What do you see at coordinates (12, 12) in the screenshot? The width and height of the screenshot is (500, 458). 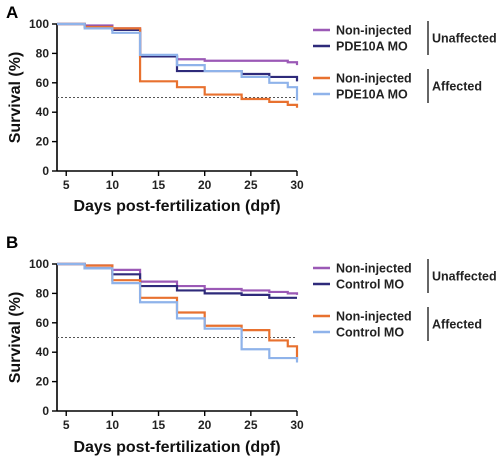 I see `panel-label: A` at bounding box center [12, 12].